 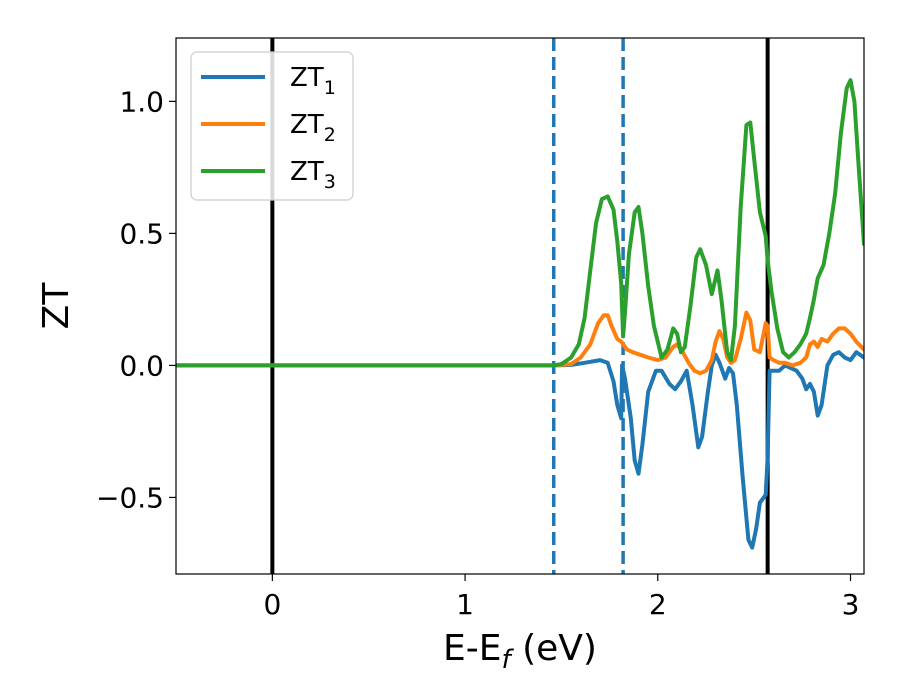 I want to click on legend-label-subscript: 2, so click(x=330, y=135).